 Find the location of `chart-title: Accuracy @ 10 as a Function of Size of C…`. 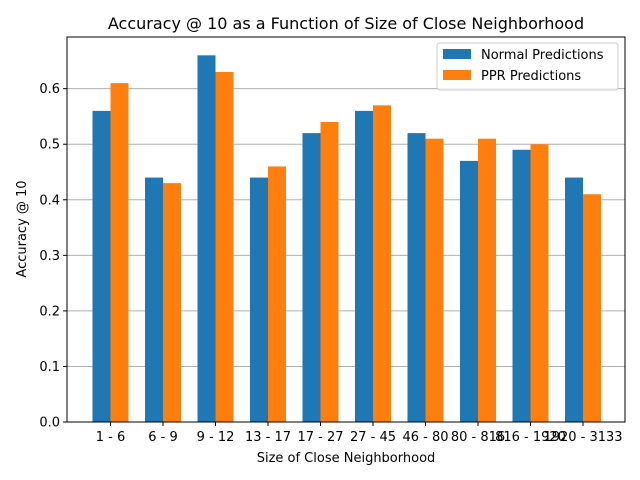

chart-title: Accuracy @ 10 as a Function of Size of C… is located at coordinates (346, 23).